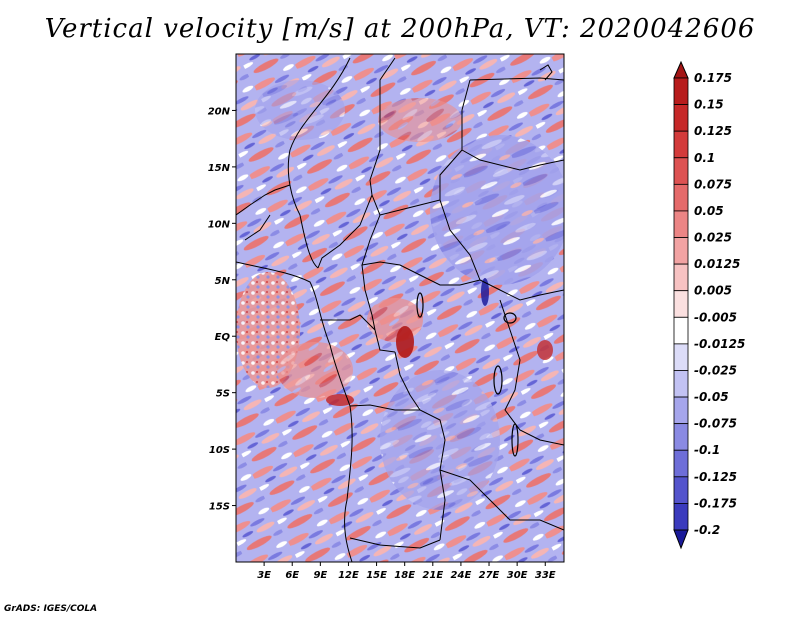 The height and width of the screenshot is (618, 800). Describe the element at coordinates (223, 337) in the screenshot. I see `lat-tick-label: EQ` at that location.